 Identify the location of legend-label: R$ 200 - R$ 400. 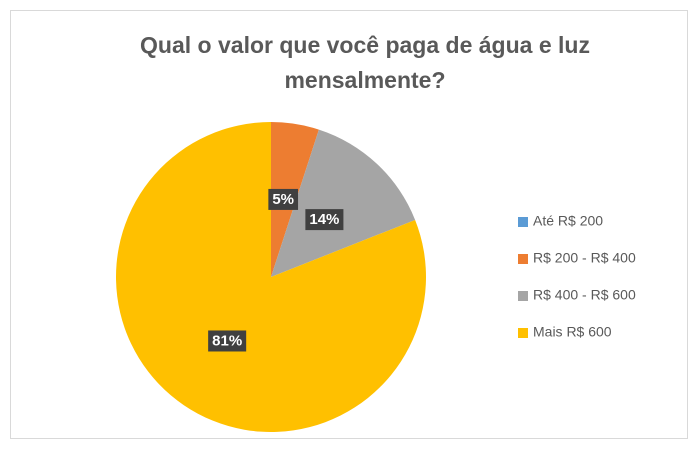
(584, 258).